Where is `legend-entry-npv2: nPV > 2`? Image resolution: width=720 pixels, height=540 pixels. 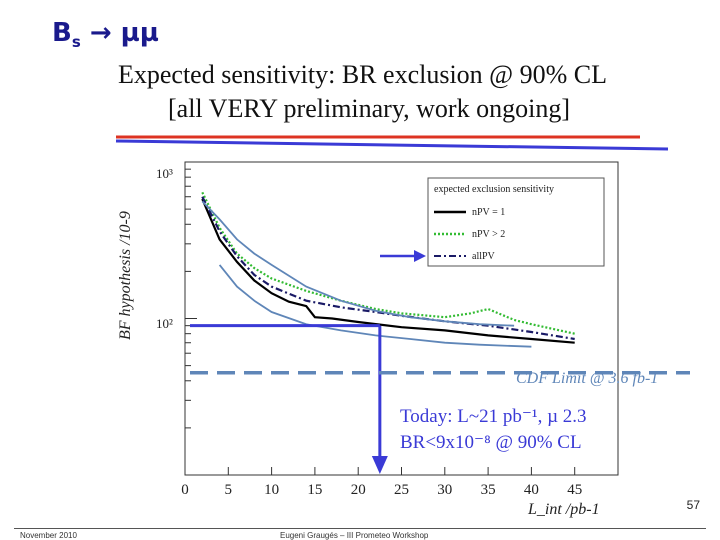
legend-entry-npv2: nPV > 2 is located at coordinates (488, 234).